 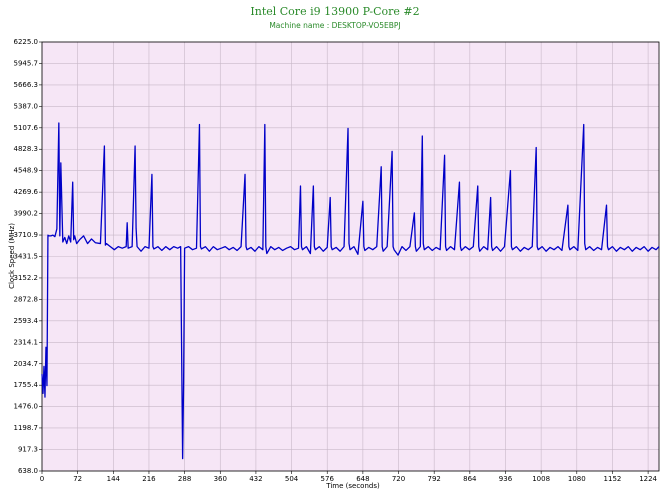 What do you see at coordinates (12, 256) in the screenshot?
I see `y-axis-label: Clock Speed (MHz)` at bounding box center [12, 256].